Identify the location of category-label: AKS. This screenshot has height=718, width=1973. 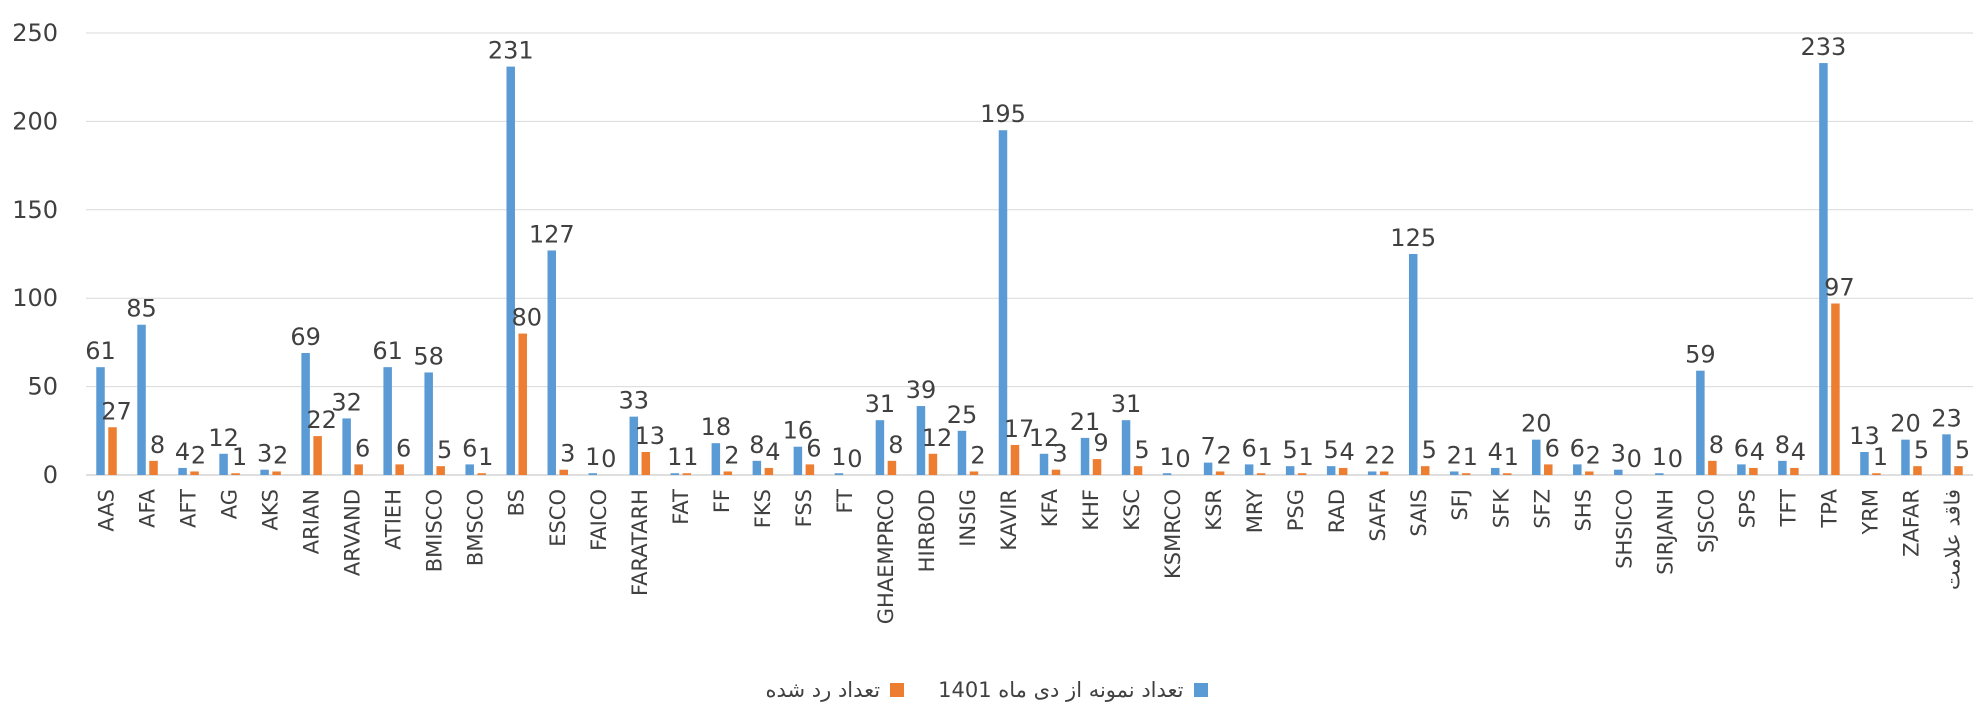
(271, 509).